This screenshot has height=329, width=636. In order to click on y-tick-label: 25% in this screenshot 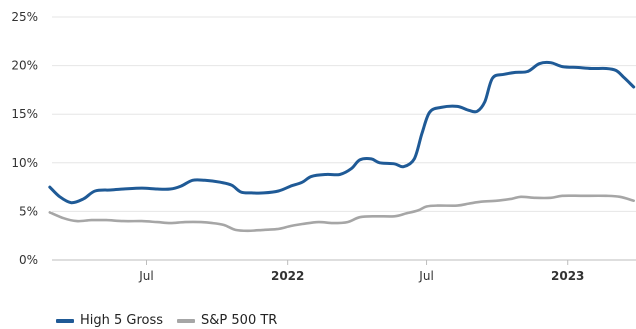, I will do `click(24, 17)`.